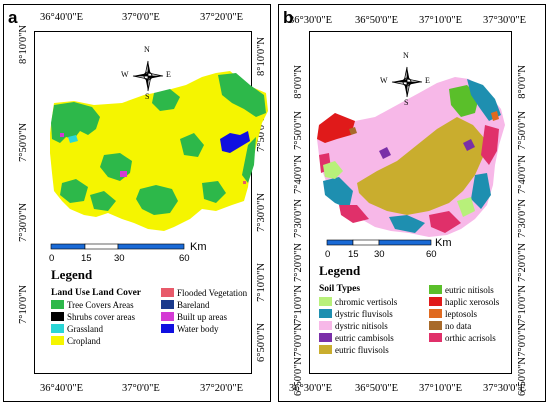  I want to click on legend-label: Flooded Vegetation, so click(212, 292).